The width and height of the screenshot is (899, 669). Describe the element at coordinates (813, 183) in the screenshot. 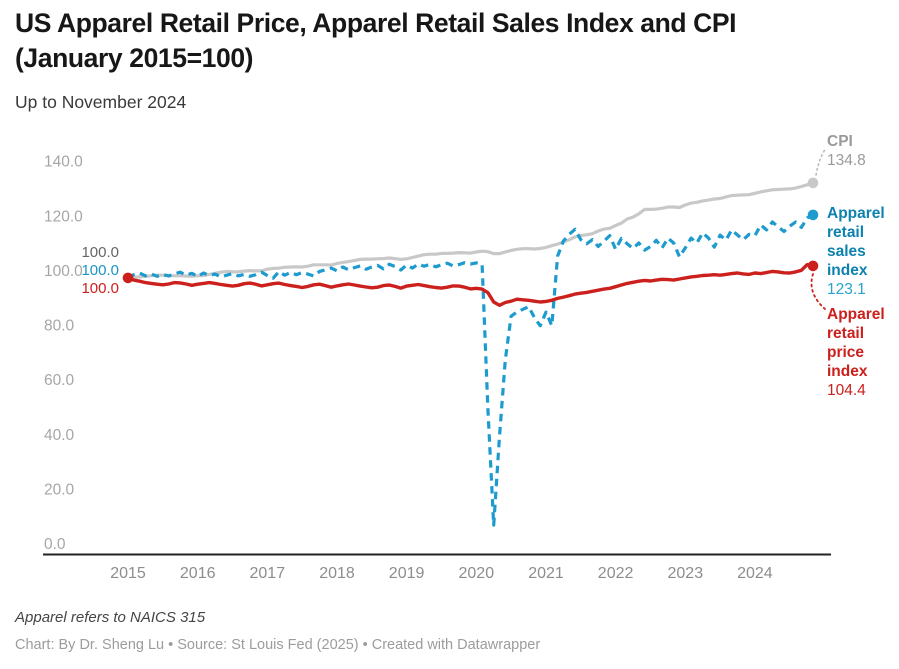

I see `cpi-end-dot` at that location.